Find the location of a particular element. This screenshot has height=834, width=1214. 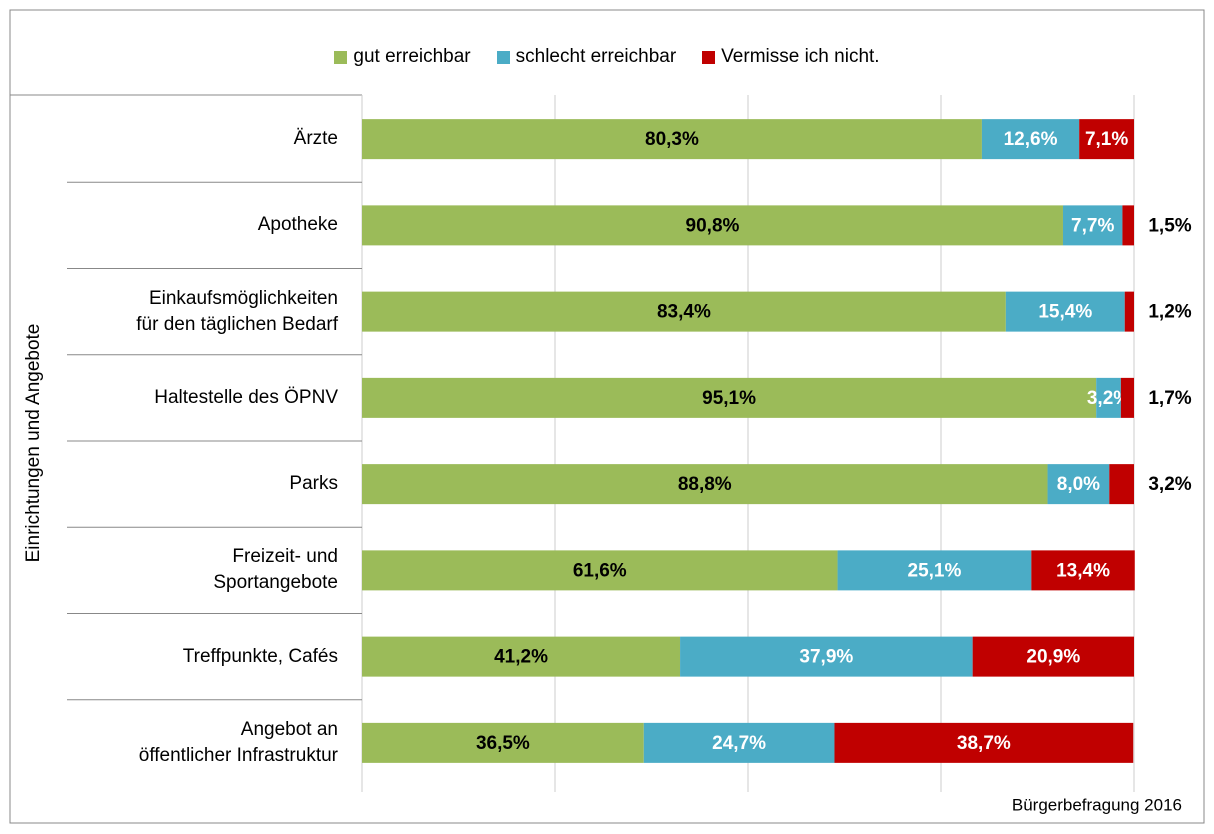

y-tick-label: Angebot an öffentlicher Infrastruktur is located at coordinates (238, 742).